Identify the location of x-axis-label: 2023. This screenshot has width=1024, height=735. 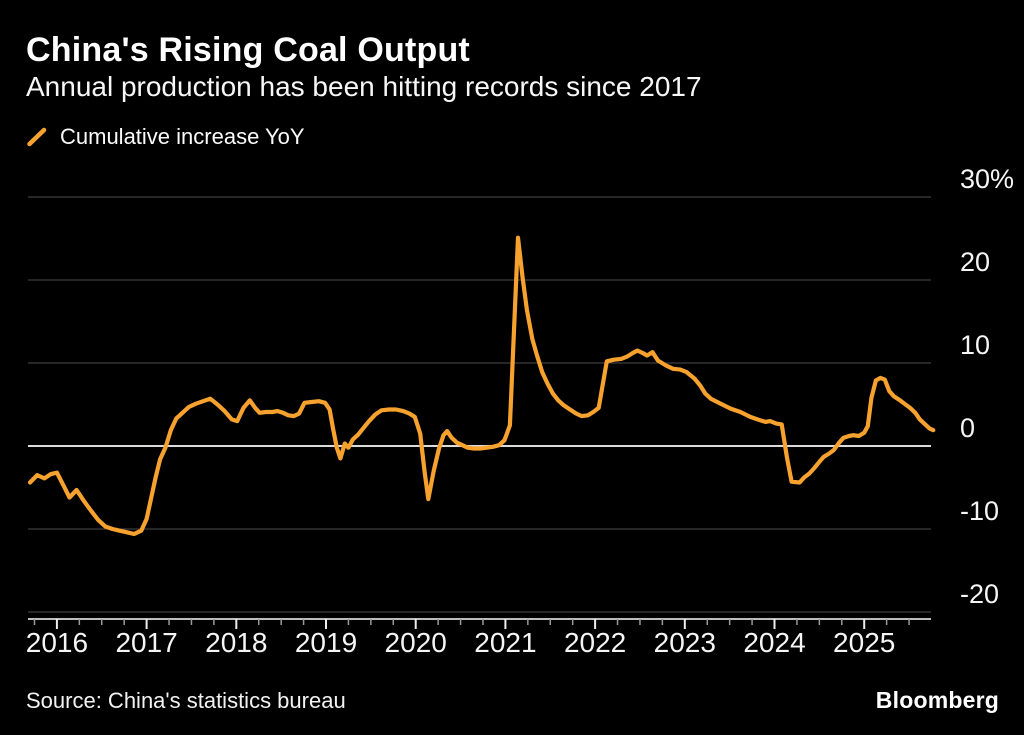
(685, 642).